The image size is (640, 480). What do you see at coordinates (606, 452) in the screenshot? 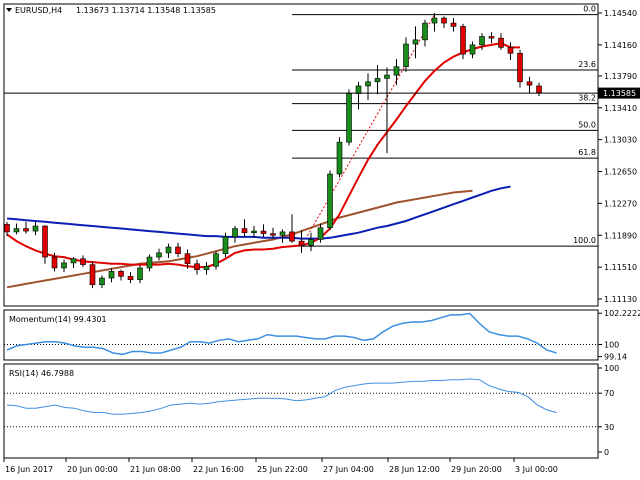
I see `rsi-tick-label: 0` at bounding box center [606, 452].